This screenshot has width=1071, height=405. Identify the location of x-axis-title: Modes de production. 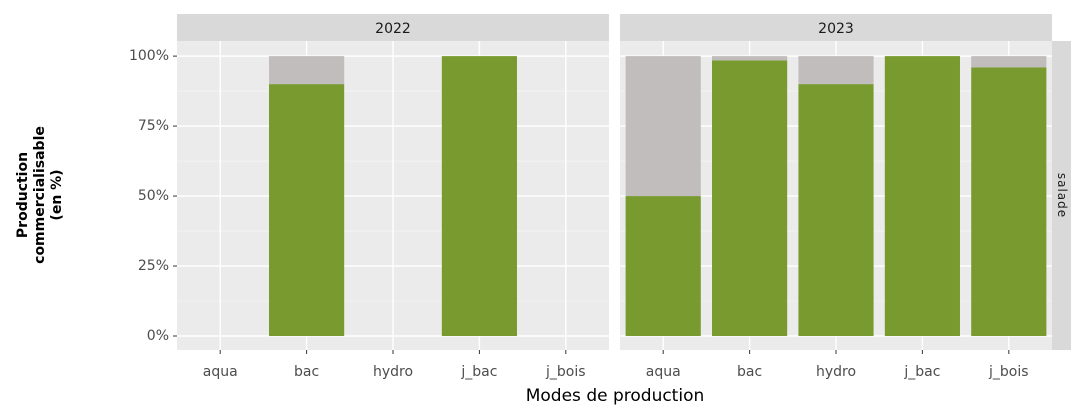
(615, 395).